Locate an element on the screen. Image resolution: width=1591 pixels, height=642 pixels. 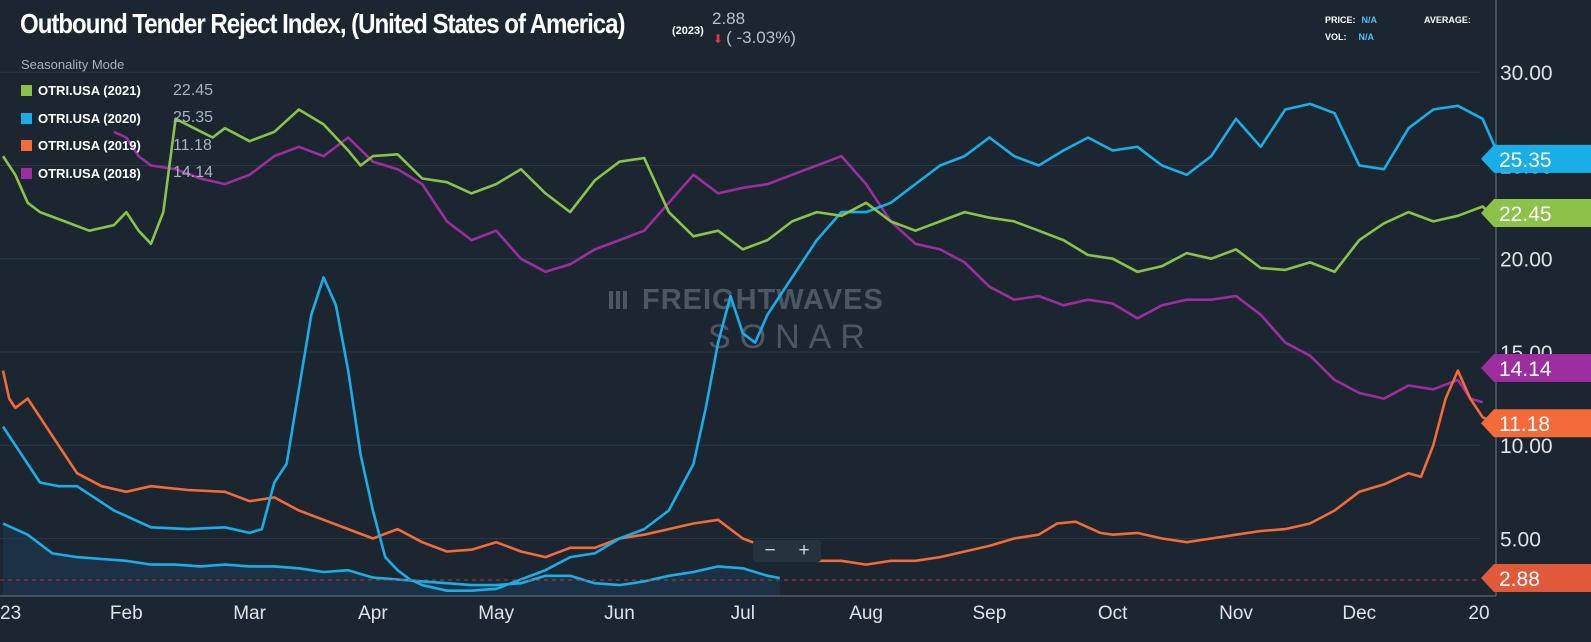
zoom-controls: − + is located at coordinates (787, 551).